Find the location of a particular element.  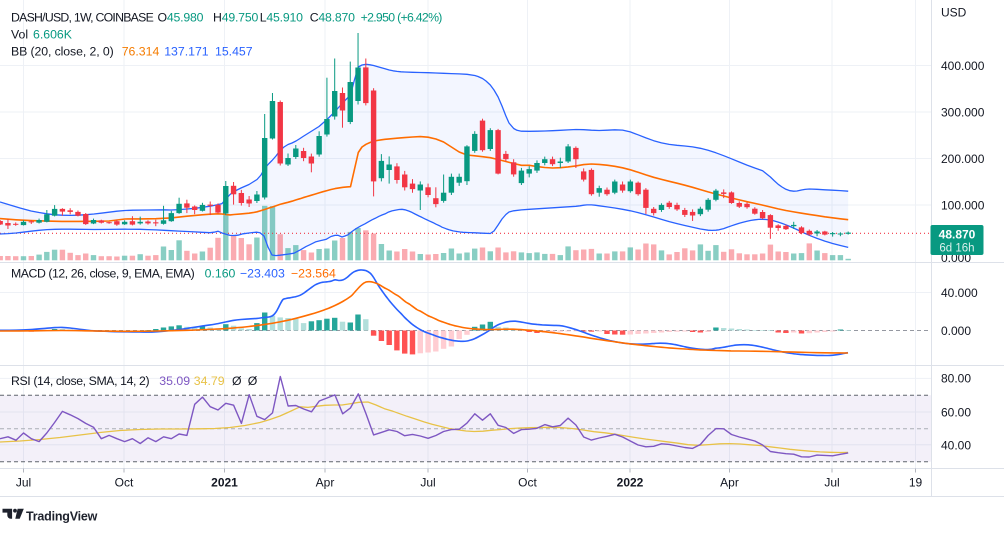

svg-text: C48.870 is located at coordinates (332, 17).